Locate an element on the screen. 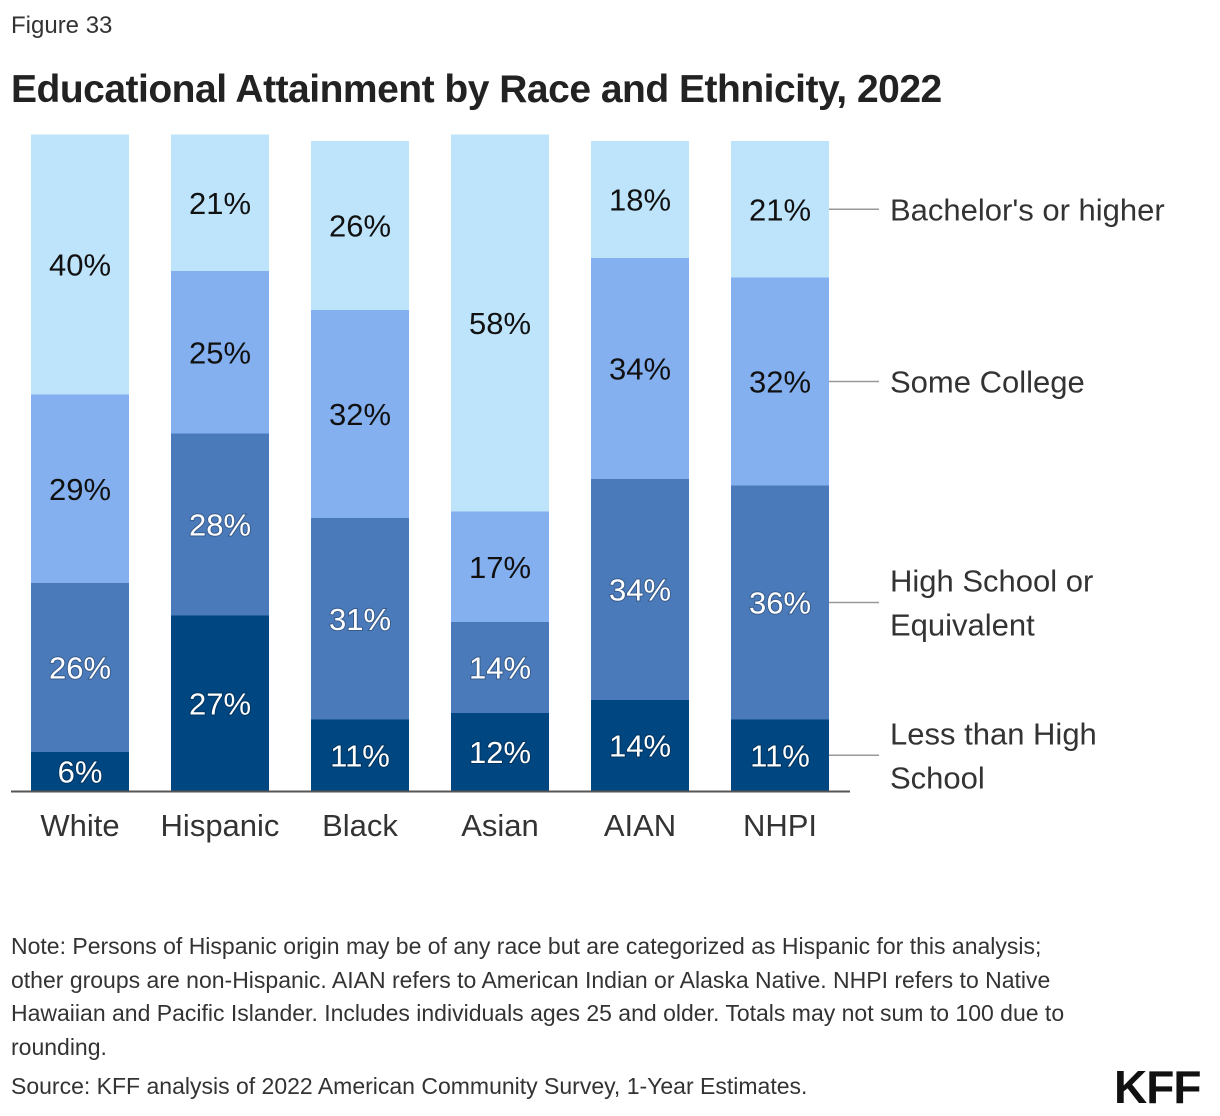 The height and width of the screenshot is (1116, 1220). legend-label: Equivalent is located at coordinates (962, 625).